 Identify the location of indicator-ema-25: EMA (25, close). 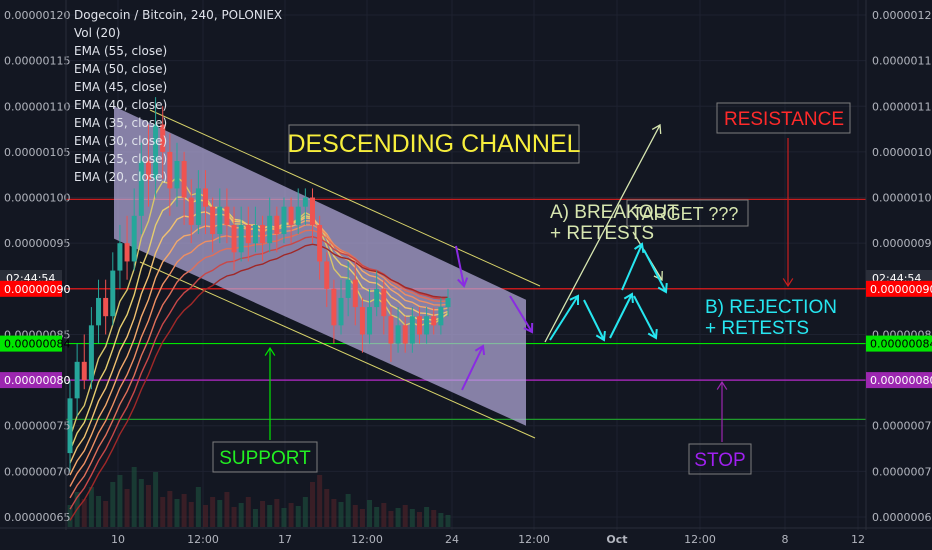
(121, 159).